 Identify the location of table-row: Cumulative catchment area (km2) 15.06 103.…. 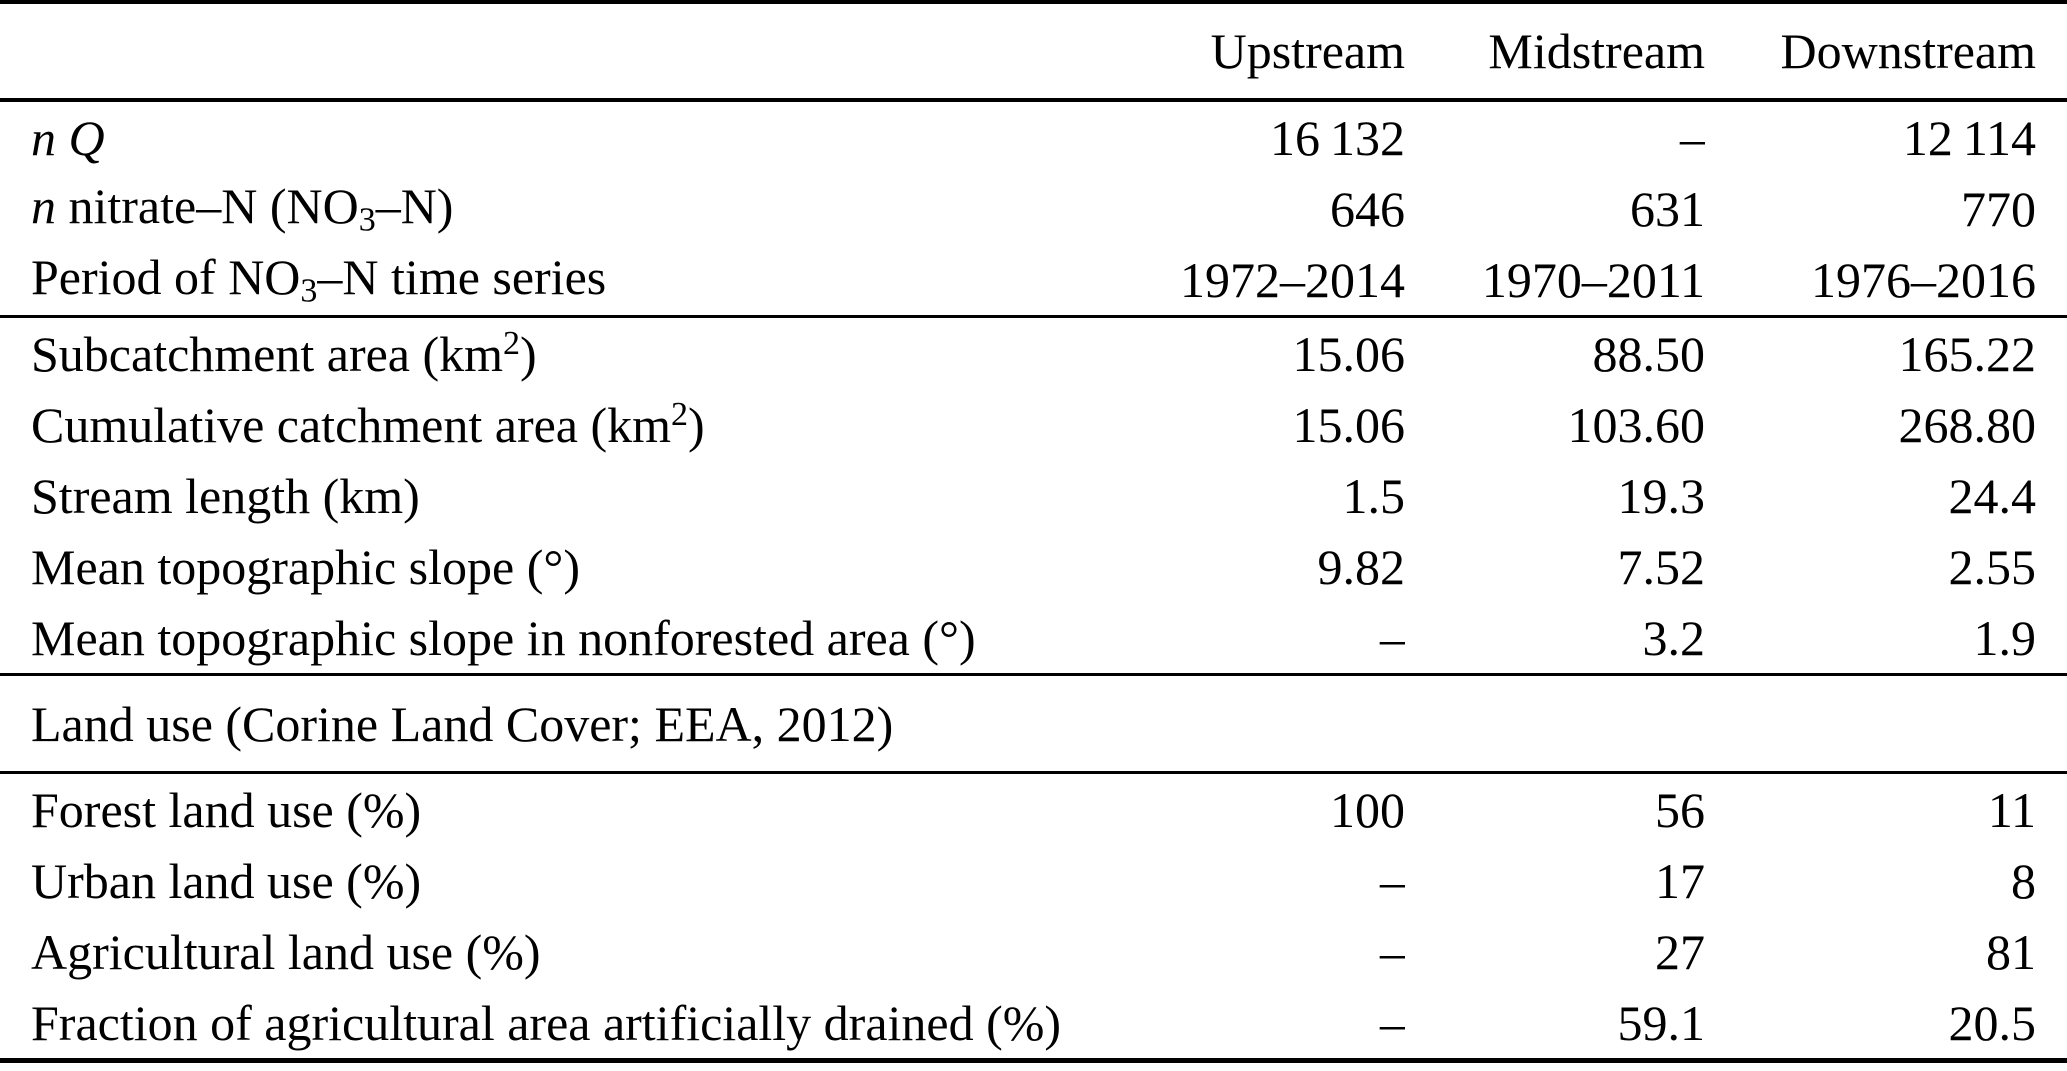
(1033, 424).